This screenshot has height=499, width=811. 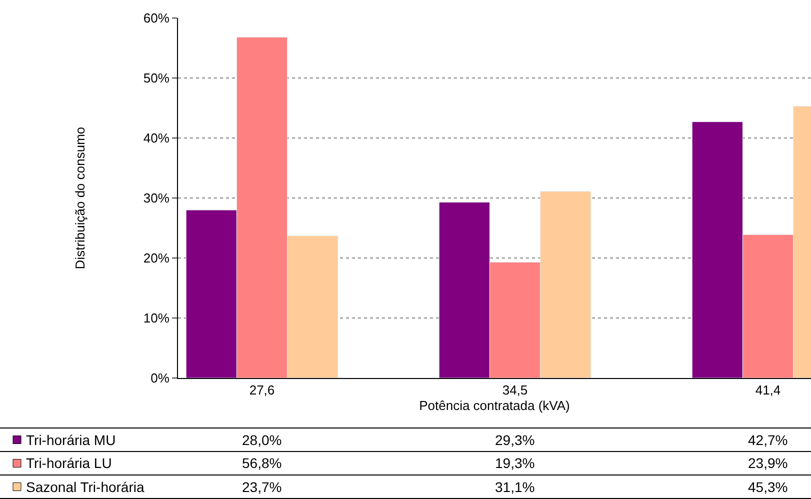 I want to click on x-axis-title: Potência contratada (kVA), so click(x=494, y=406).